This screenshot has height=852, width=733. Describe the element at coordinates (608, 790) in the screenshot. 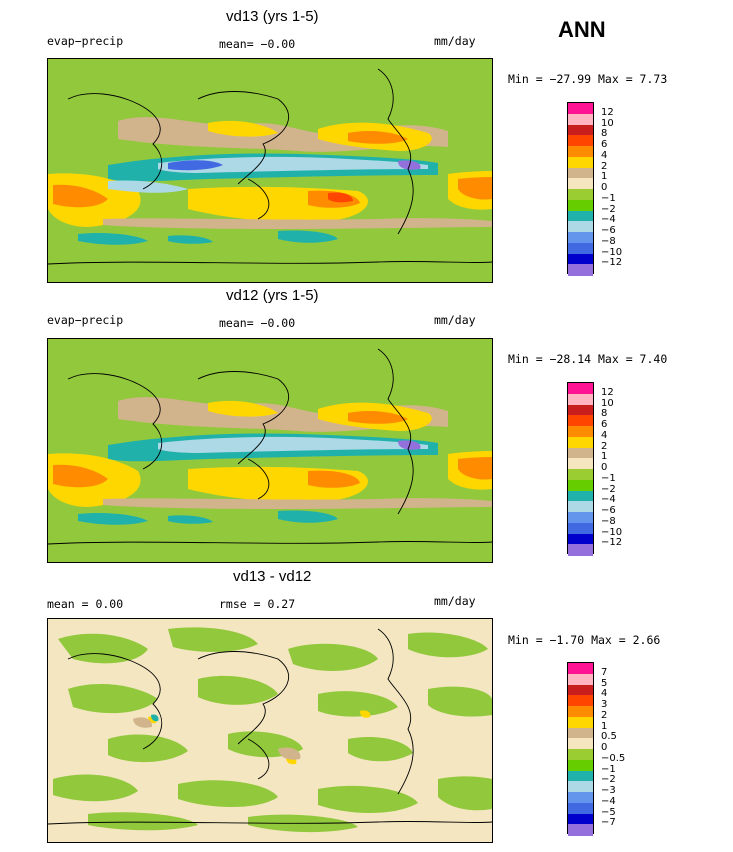

I see `colorbar-tick-label: −3` at that location.